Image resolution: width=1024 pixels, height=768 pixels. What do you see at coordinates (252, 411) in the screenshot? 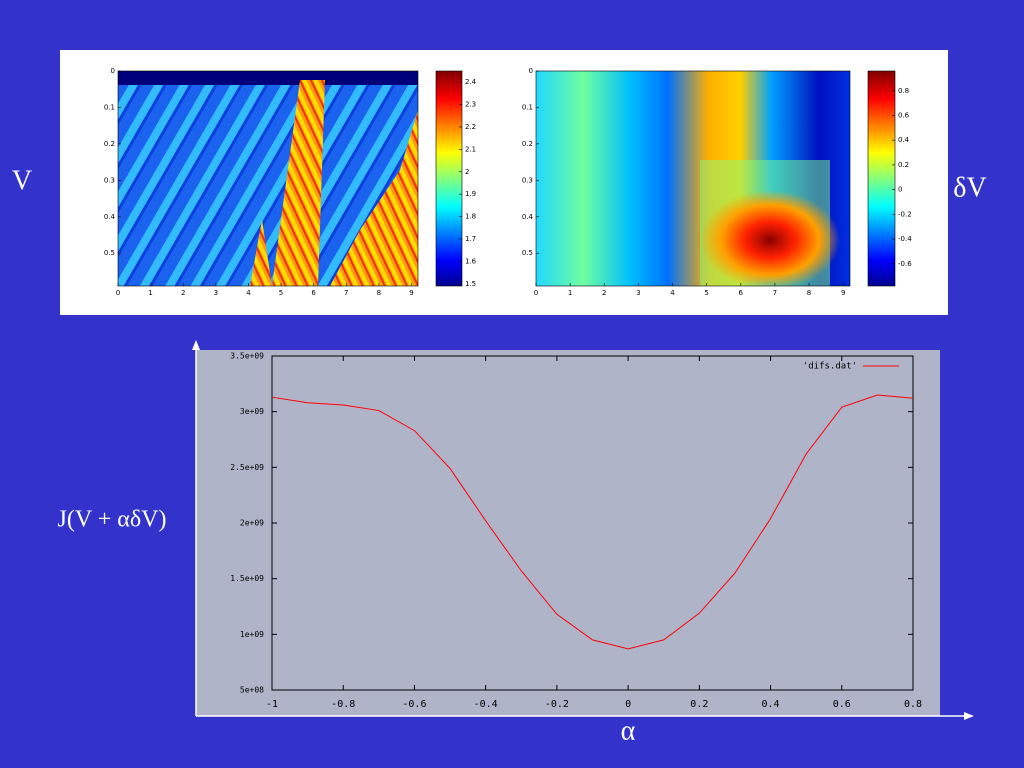
I see `y-tick-label: 3e+09` at bounding box center [252, 411].